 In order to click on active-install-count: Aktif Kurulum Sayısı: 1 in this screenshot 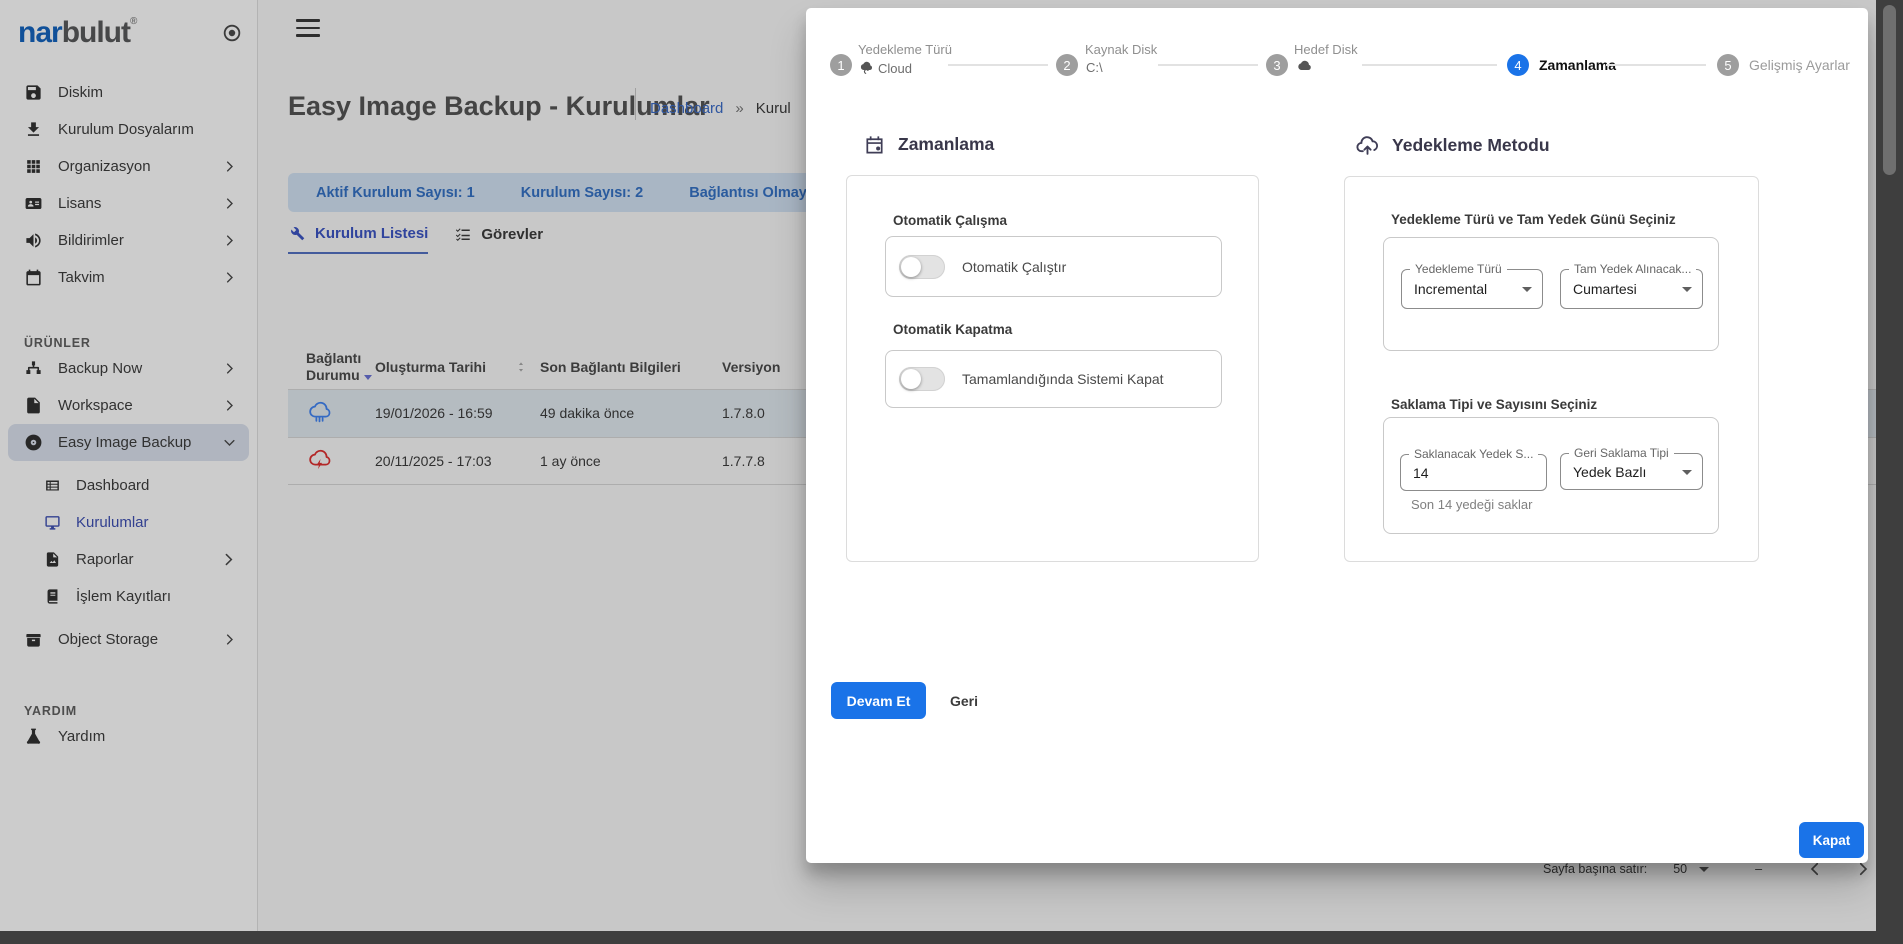, I will do `click(395, 192)`.